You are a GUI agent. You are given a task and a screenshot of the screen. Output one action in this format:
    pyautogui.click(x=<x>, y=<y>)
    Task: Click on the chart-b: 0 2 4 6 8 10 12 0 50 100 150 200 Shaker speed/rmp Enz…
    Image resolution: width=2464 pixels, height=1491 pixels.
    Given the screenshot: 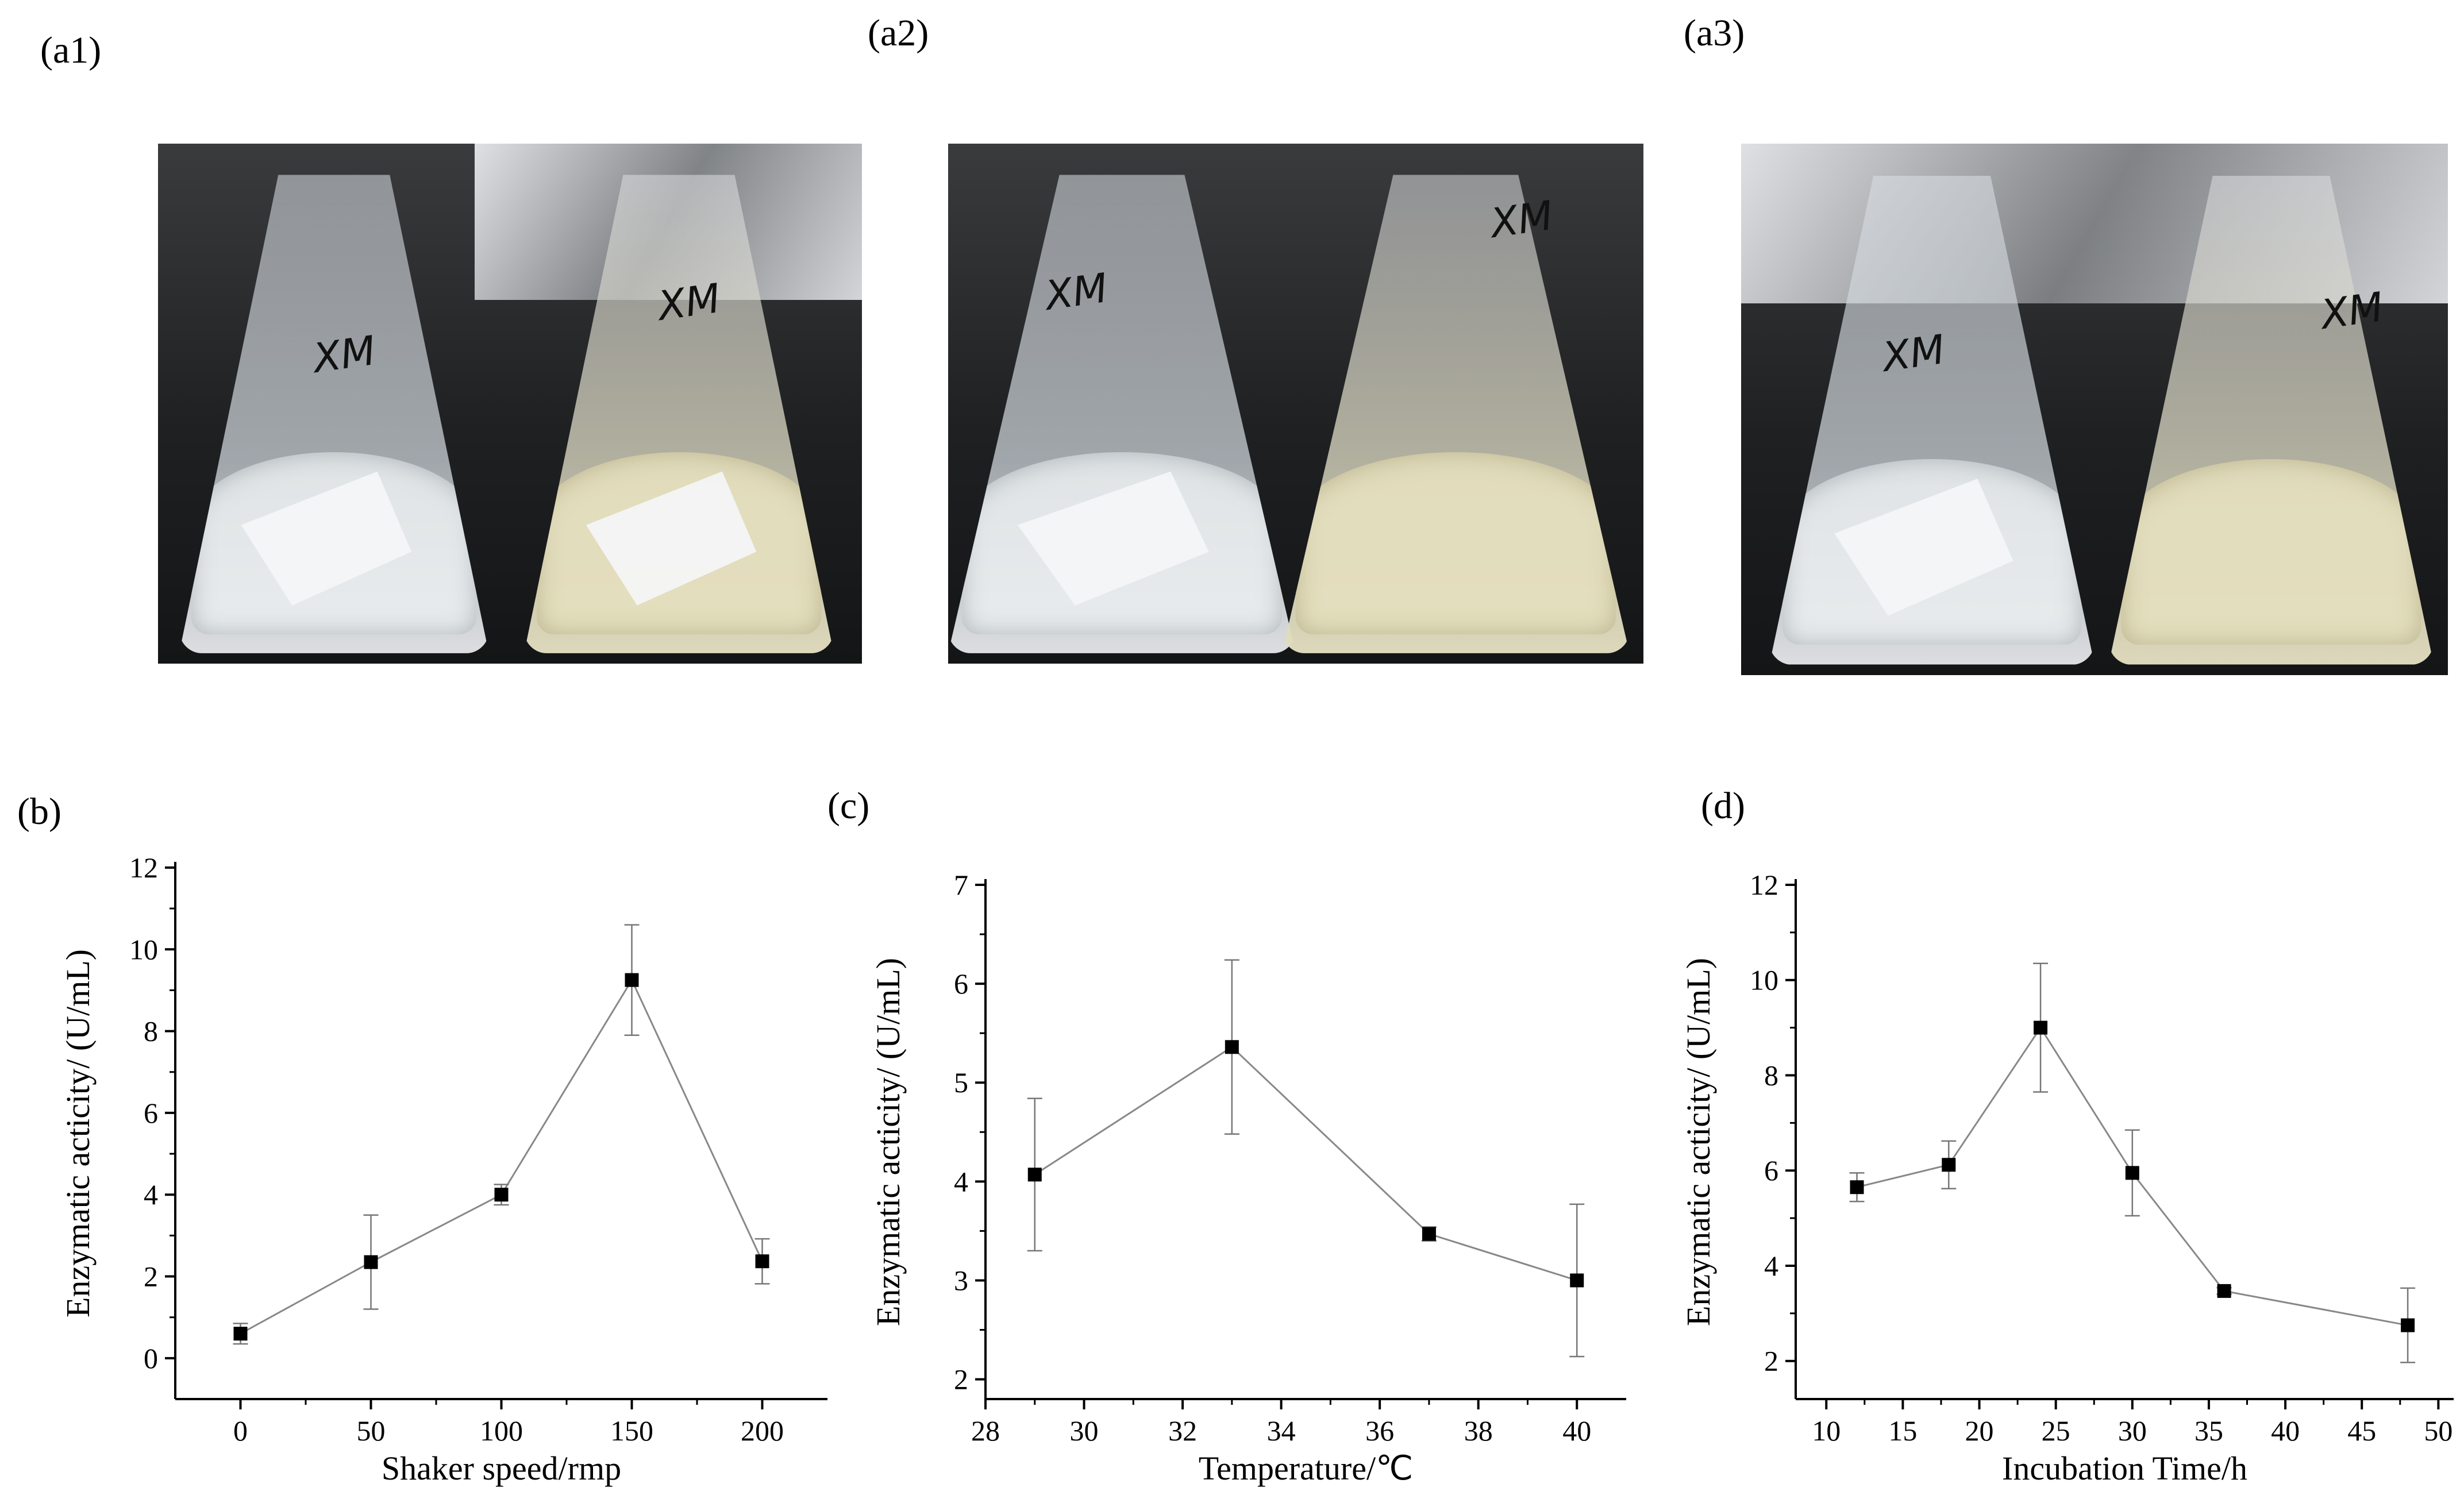 What is the action you would take?
    pyautogui.click(x=416, y=1162)
    